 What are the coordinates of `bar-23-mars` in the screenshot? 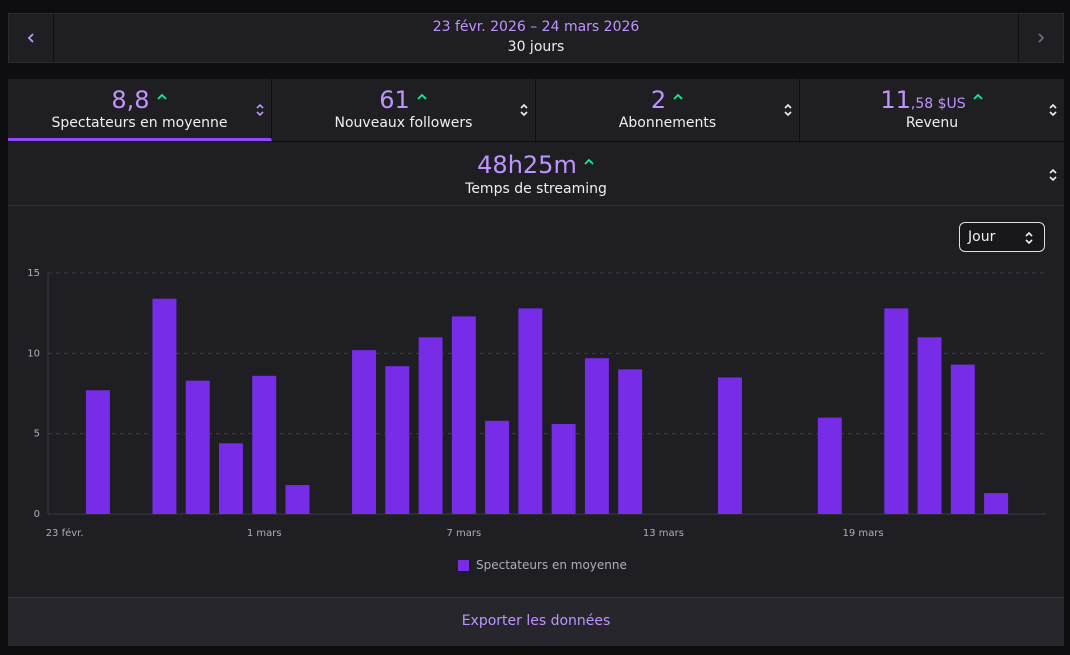 It's located at (996, 503).